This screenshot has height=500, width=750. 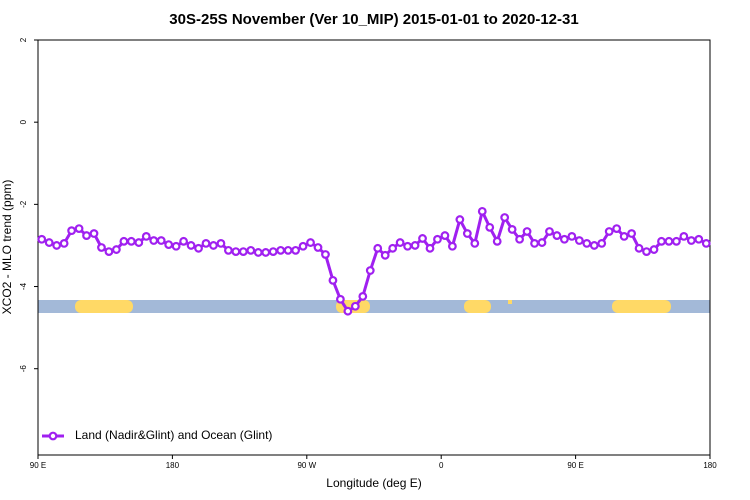 I want to click on legend-label: Land (Nadir&Glint) and Ocean (Glint), so click(x=173, y=435).